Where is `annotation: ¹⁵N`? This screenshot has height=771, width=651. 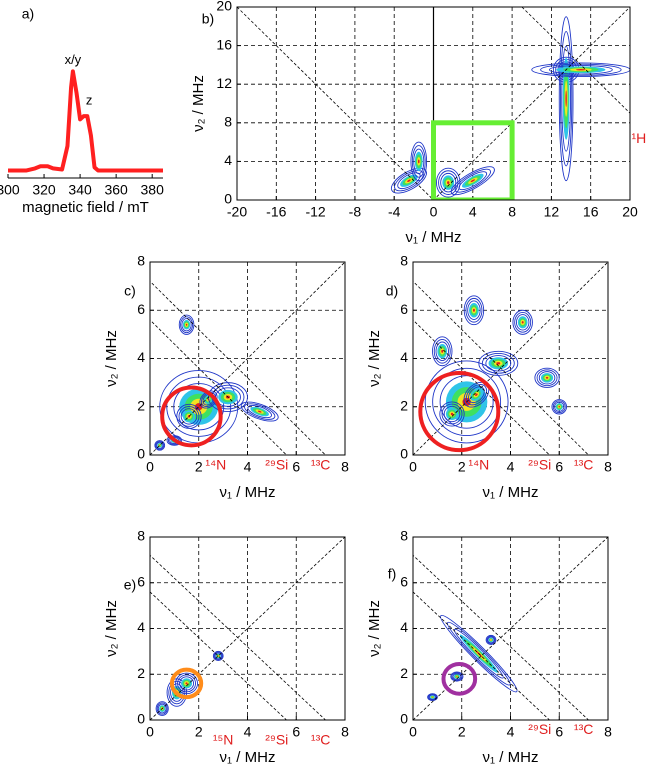
annotation: ¹⁵N is located at coordinates (223, 739).